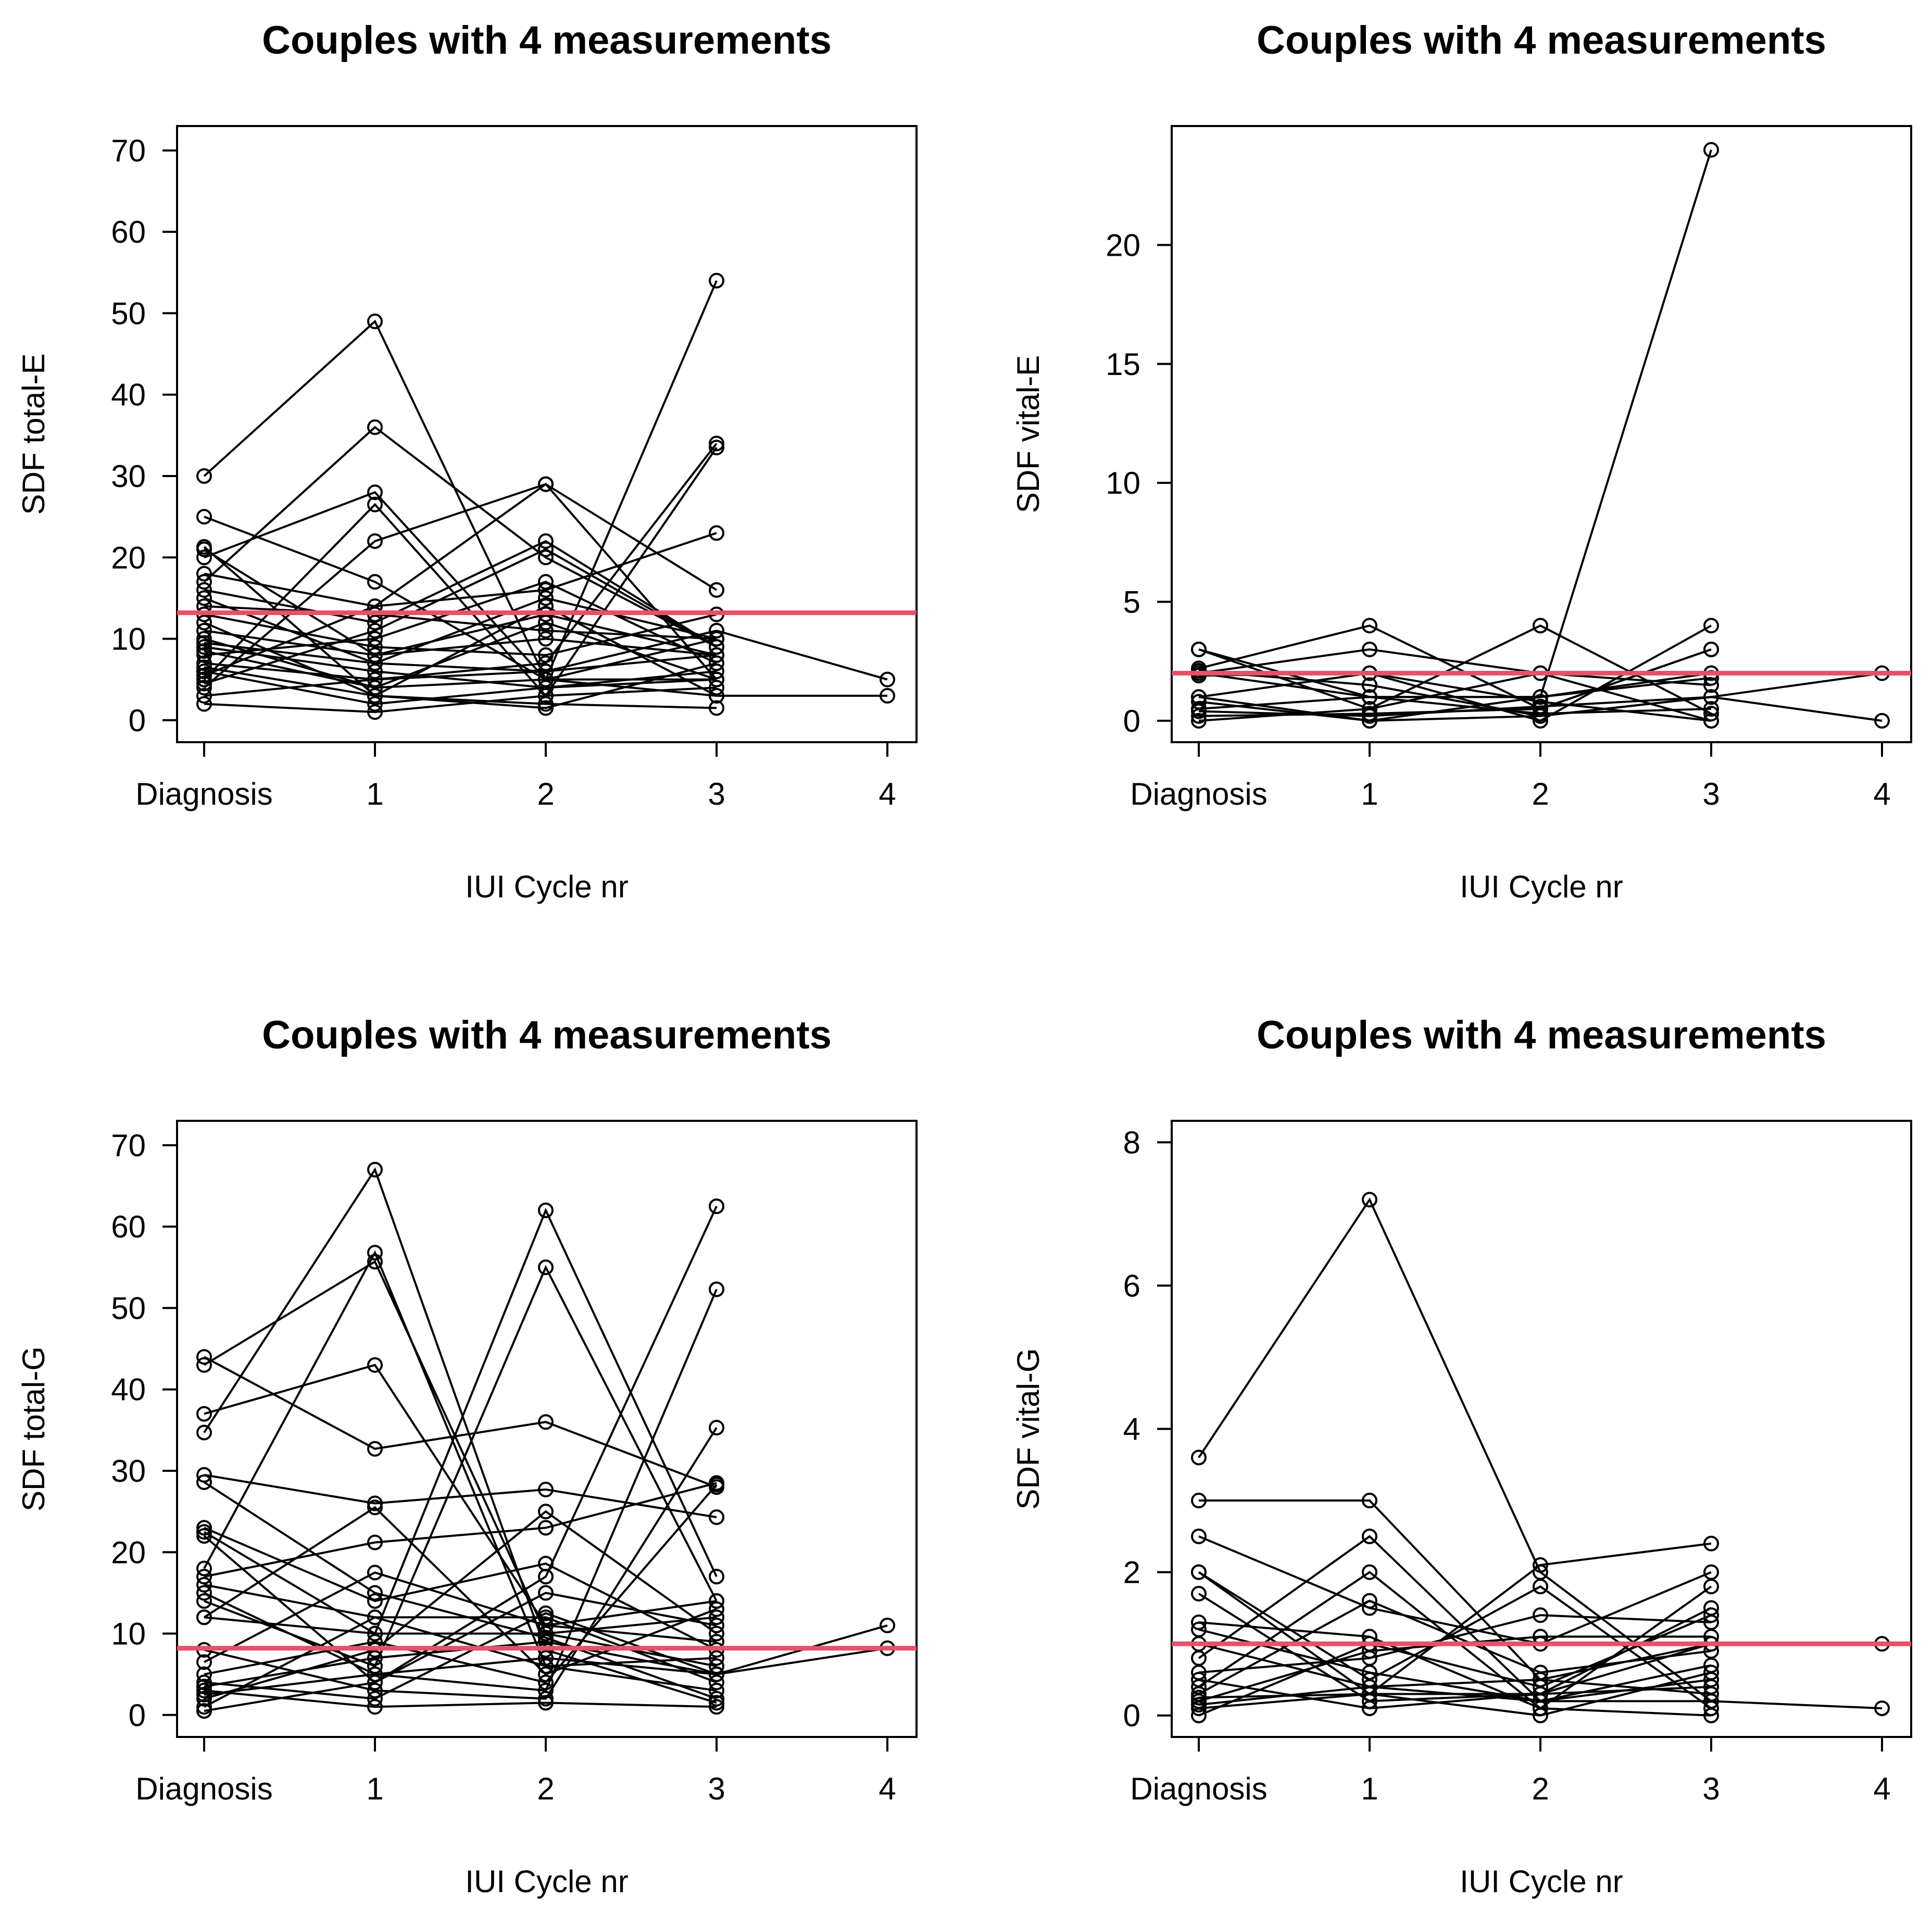 This screenshot has height=1913, width=1932. I want to click on y-tick-label: 50, so click(128, 1308).